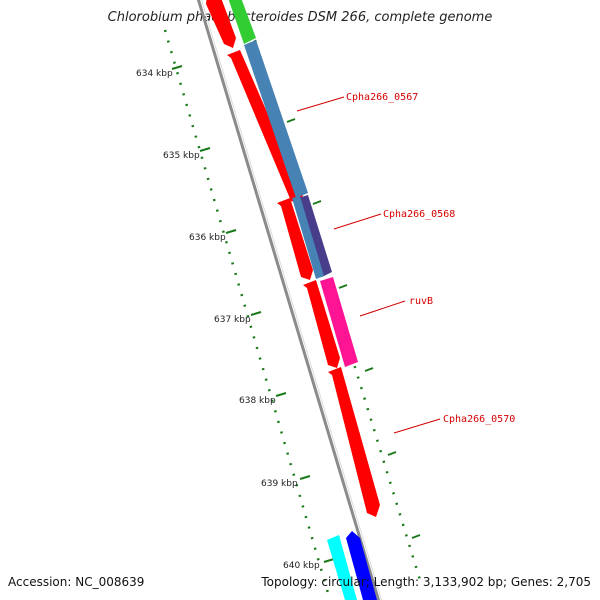  I want to click on gene-label-ruvb: ruvB, so click(421, 301).